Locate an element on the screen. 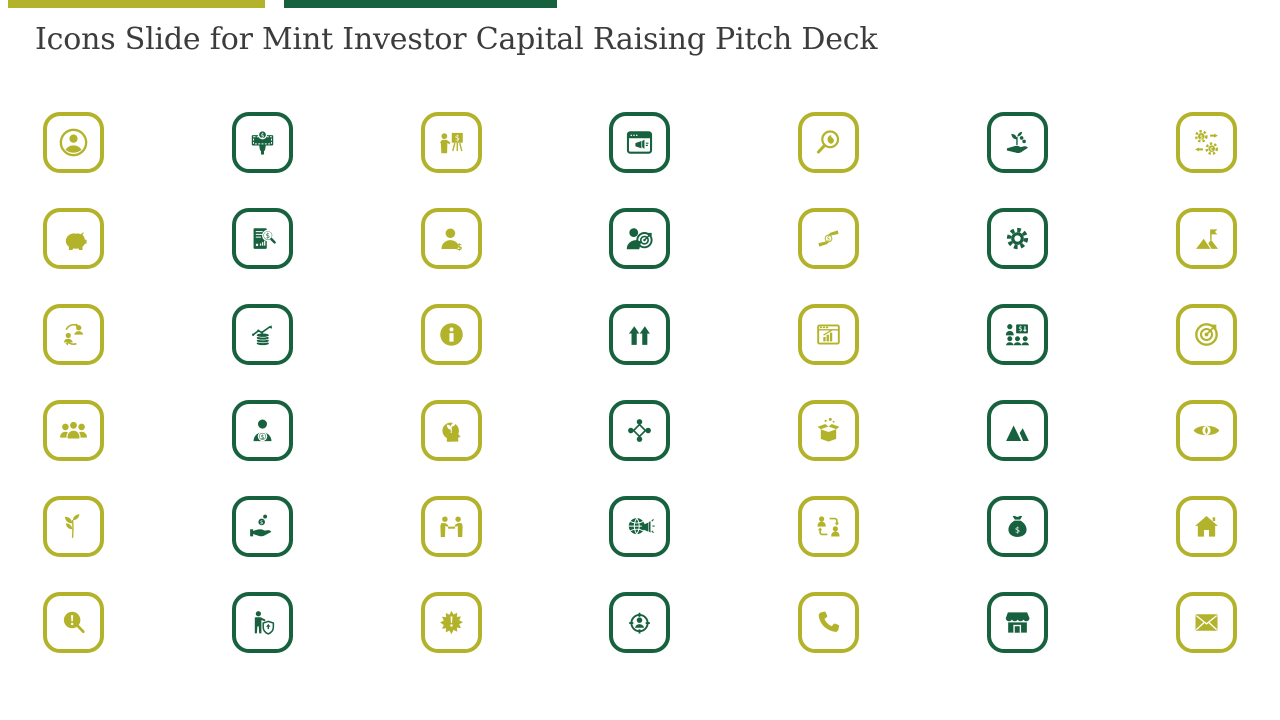 This screenshot has height=720, width=1280. home-icon is located at coordinates (1206, 526).